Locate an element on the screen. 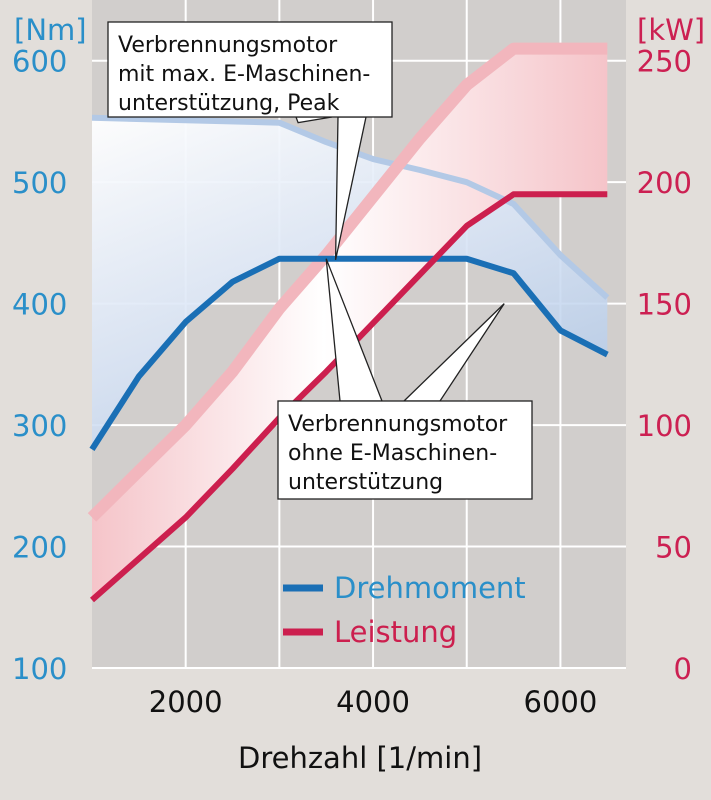 The width and height of the screenshot is (711, 800). x-axis-label: Drehzahl [1/min] is located at coordinates (360, 758).